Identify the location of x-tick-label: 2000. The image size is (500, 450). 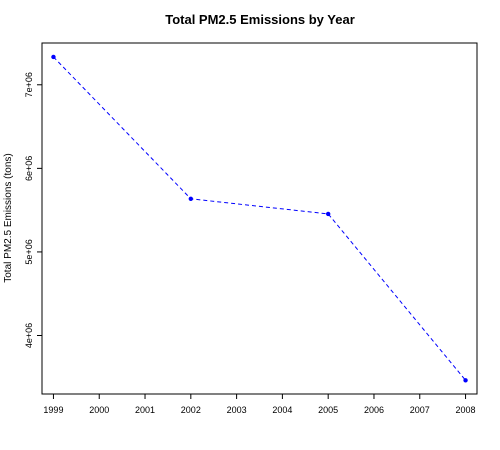
(99, 410).